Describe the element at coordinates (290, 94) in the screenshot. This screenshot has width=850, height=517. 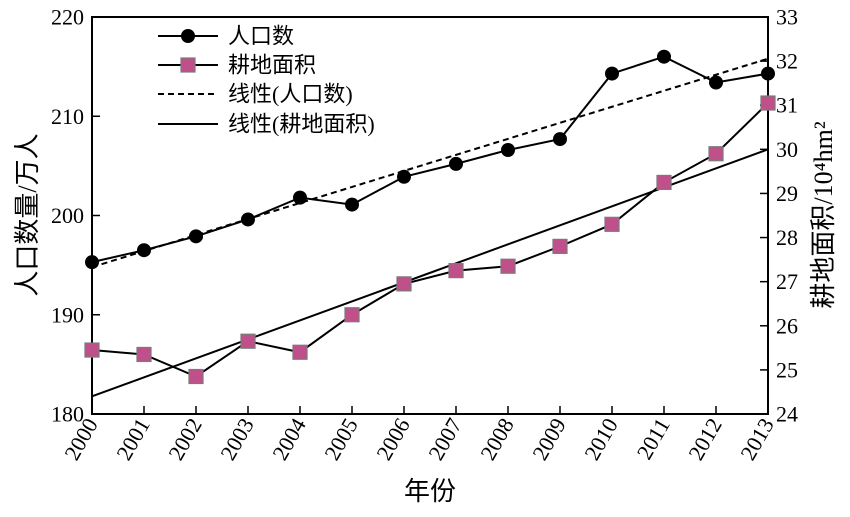
I see `legend-label: 线性(人口数)` at that location.